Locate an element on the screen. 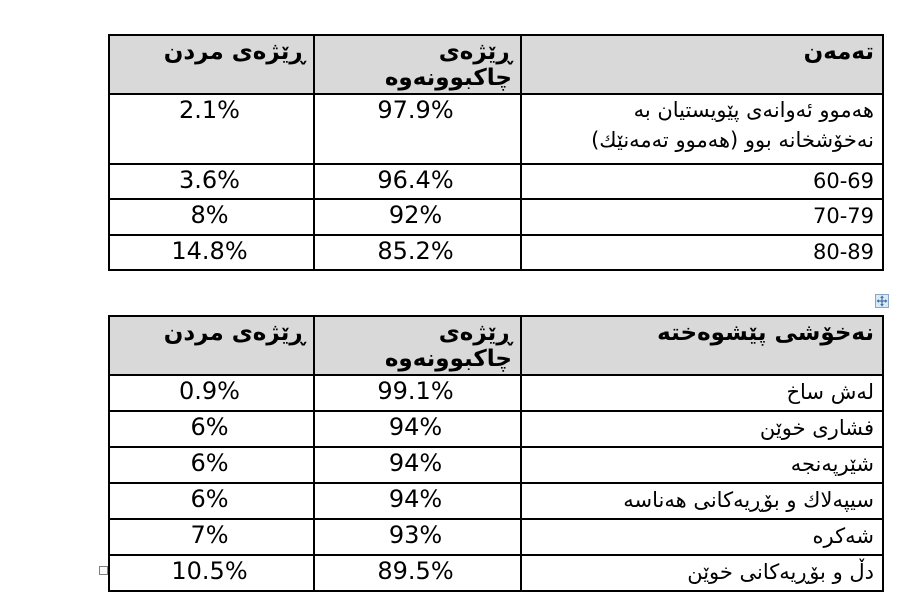 The height and width of the screenshot is (599, 923). cell-condition: سیپەلاك و بۆڕیەکانی هەناسە is located at coordinates (702, 501).